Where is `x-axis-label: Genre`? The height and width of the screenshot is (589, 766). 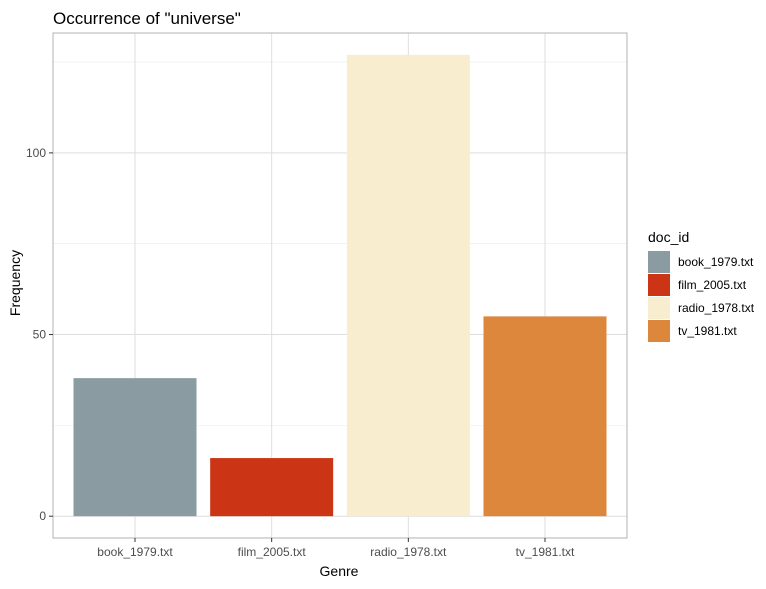 x-axis-label: Genre is located at coordinates (339, 571).